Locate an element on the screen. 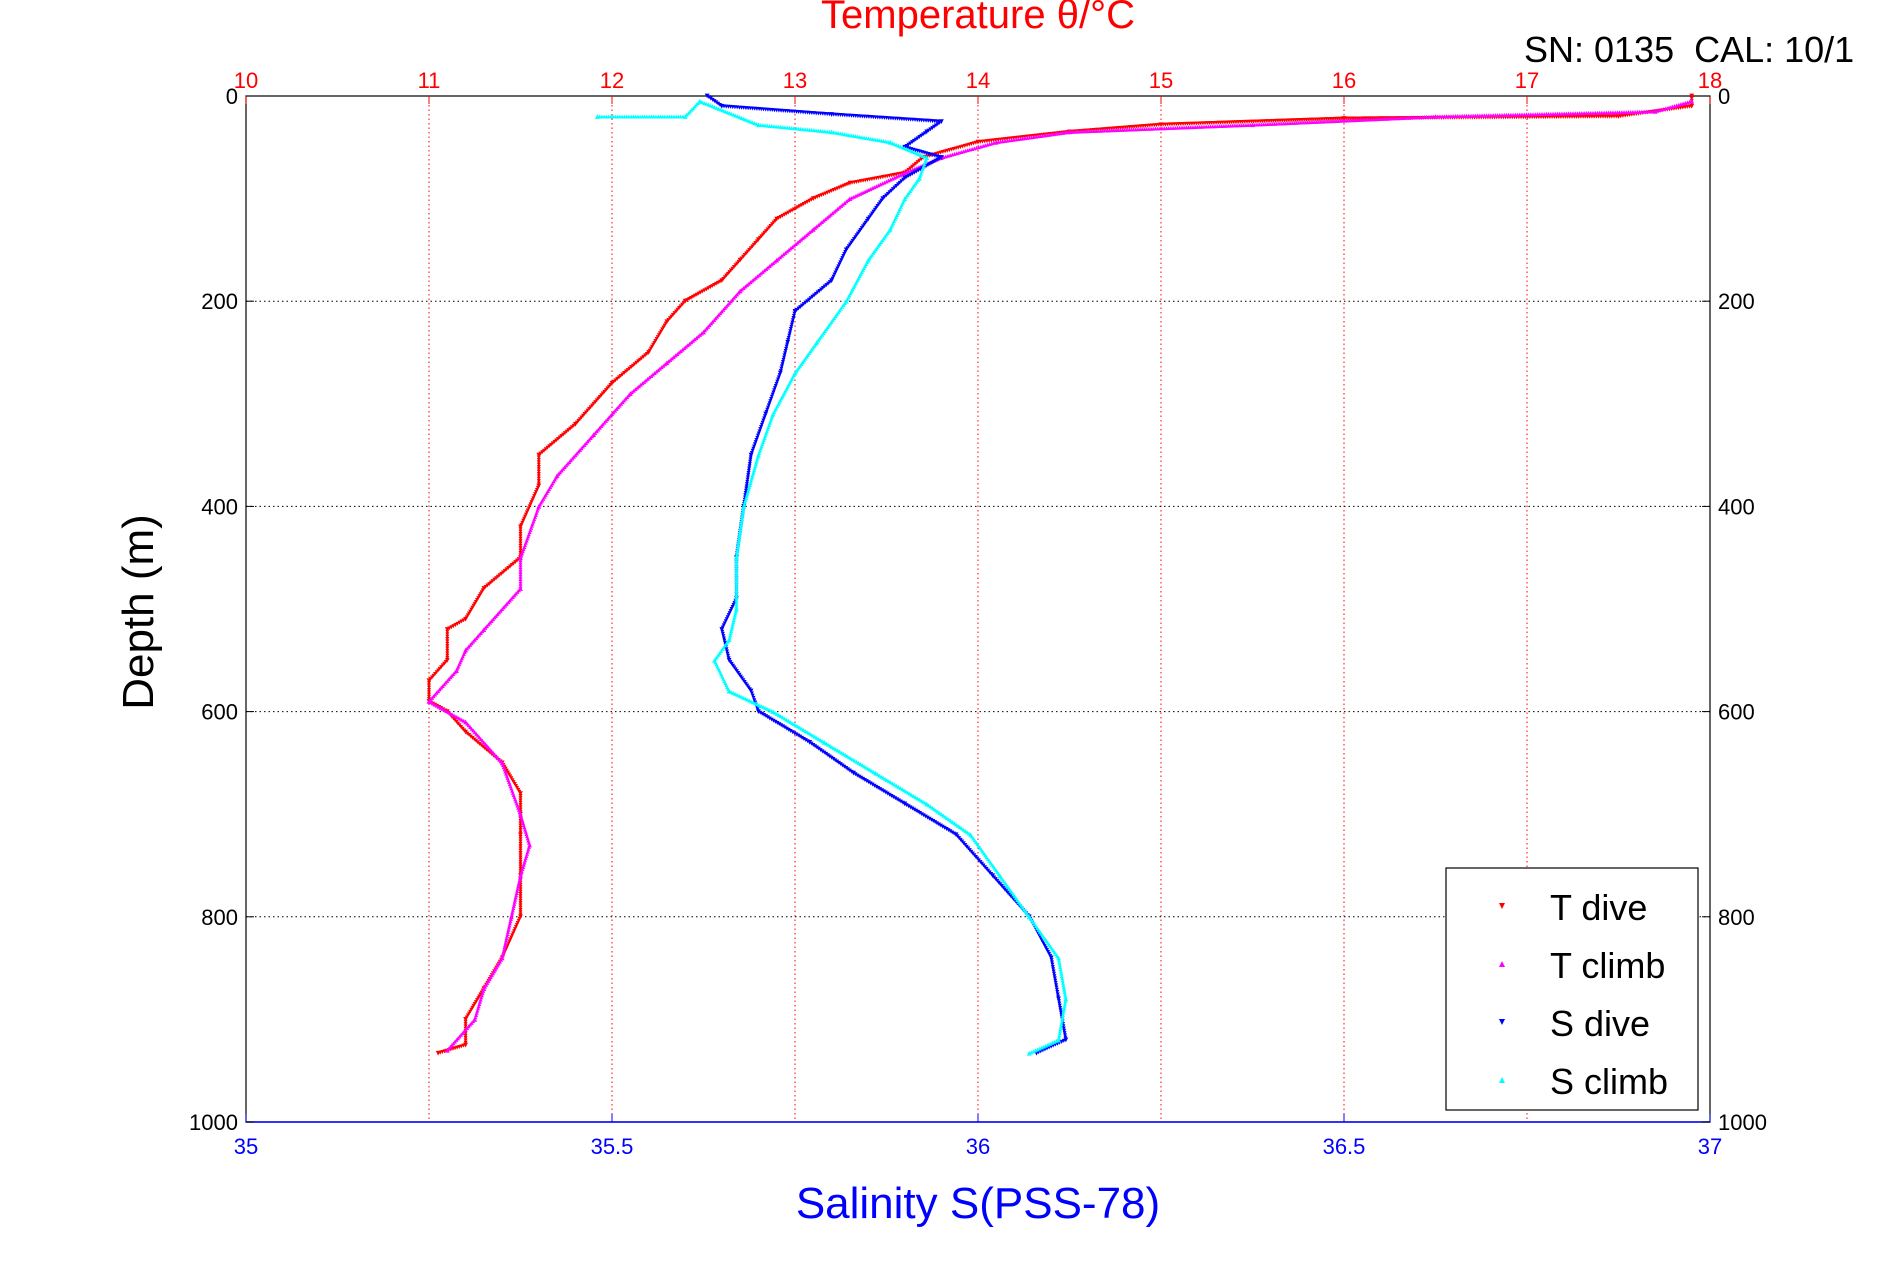  left-tick-label-400: 400 is located at coordinates (219, 506).